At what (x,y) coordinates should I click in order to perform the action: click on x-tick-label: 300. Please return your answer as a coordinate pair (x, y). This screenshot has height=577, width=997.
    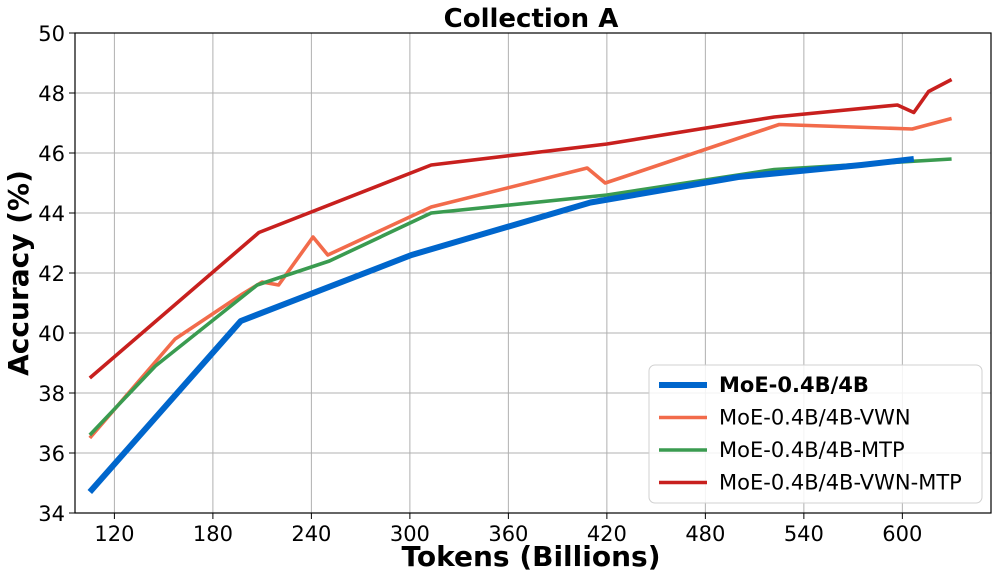
    Looking at the image, I should click on (410, 534).